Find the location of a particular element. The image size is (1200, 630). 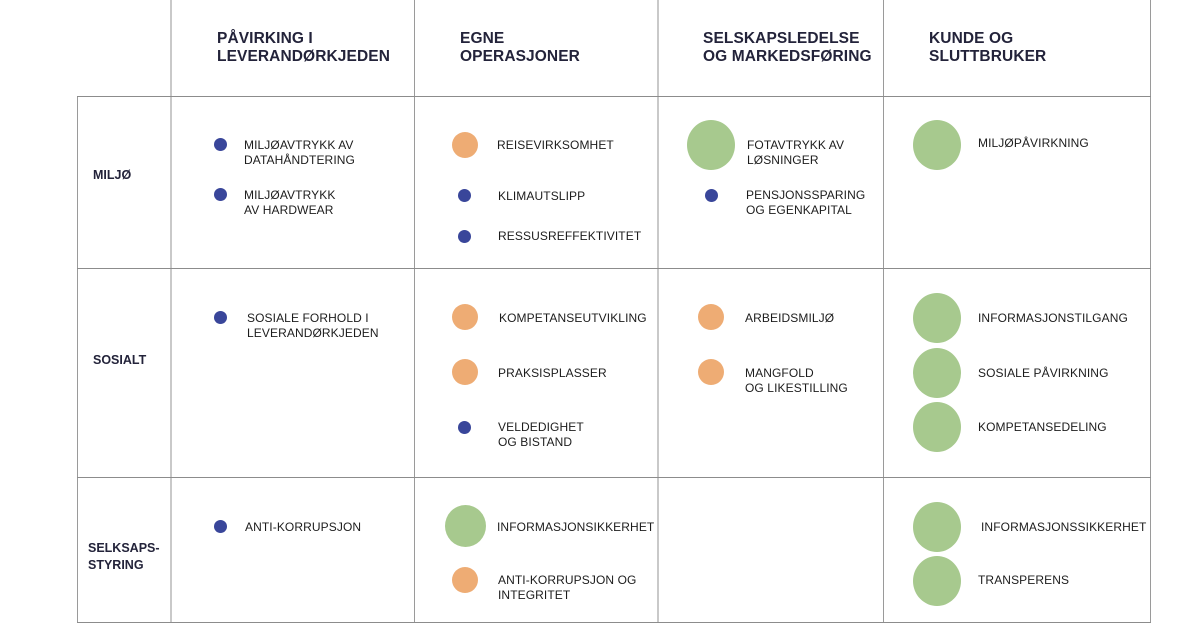

topic-label: VELDEDIGHET OG BISTAND is located at coordinates (541, 434).